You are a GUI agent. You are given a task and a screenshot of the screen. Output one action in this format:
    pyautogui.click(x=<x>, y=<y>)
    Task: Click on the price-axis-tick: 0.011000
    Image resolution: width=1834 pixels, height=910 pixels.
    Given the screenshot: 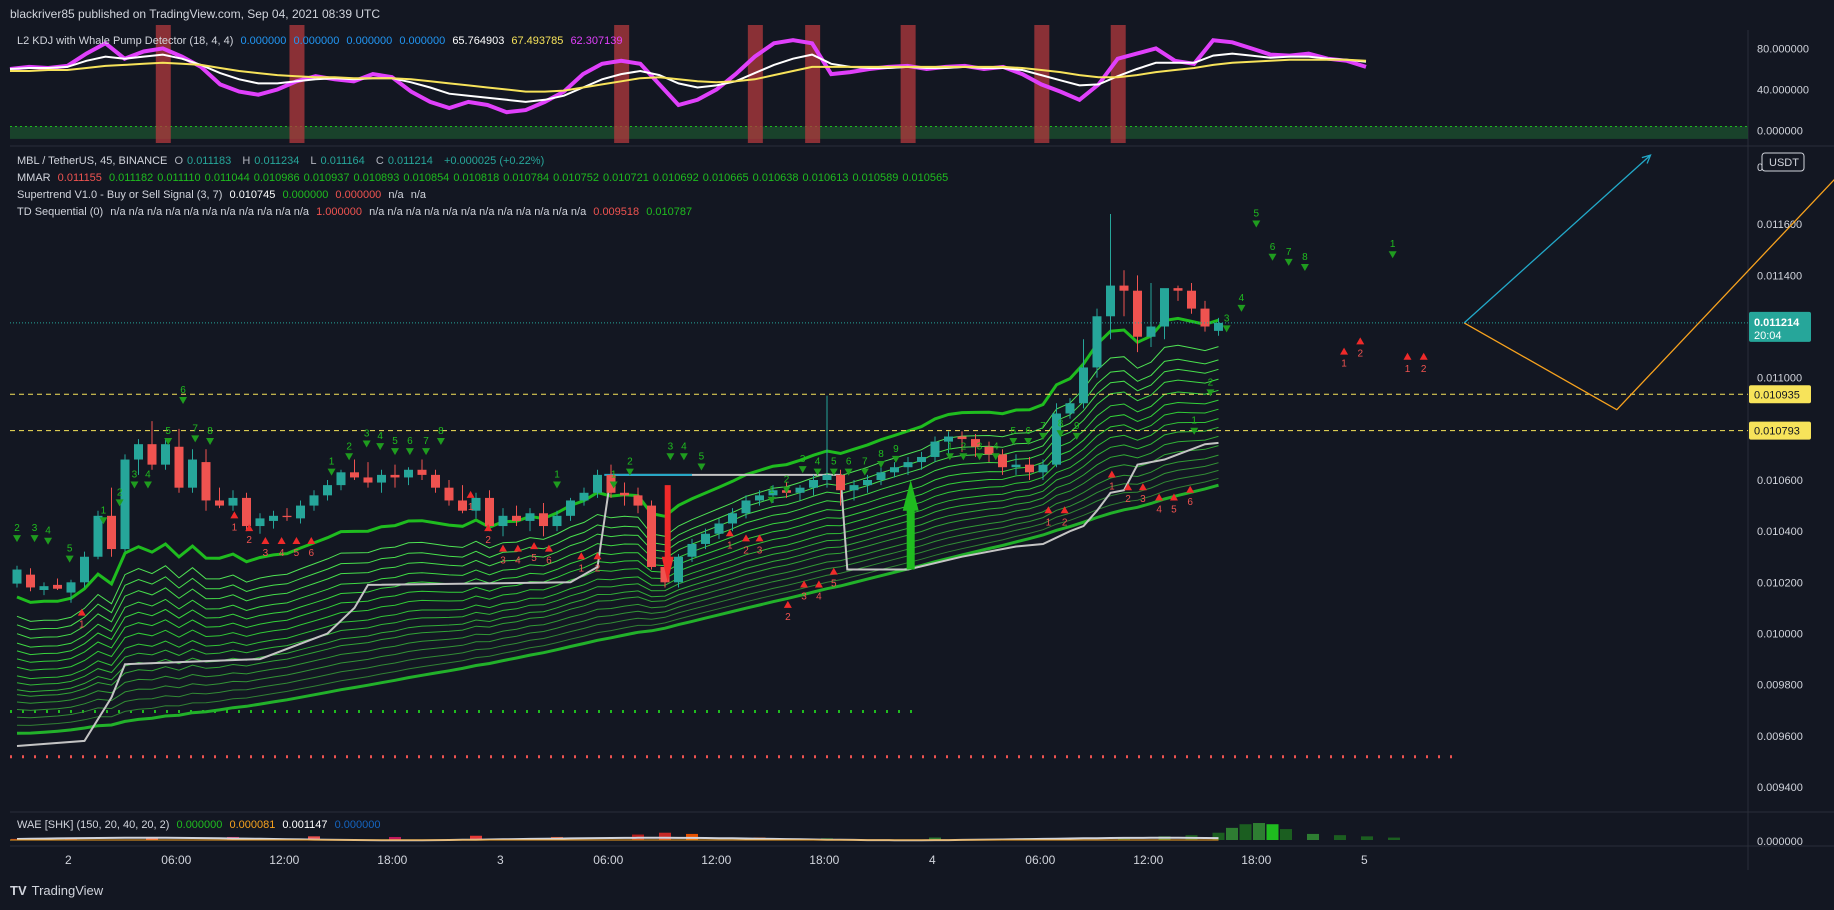 What is the action you would take?
    pyautogui.click(x=1779, y=379)
    